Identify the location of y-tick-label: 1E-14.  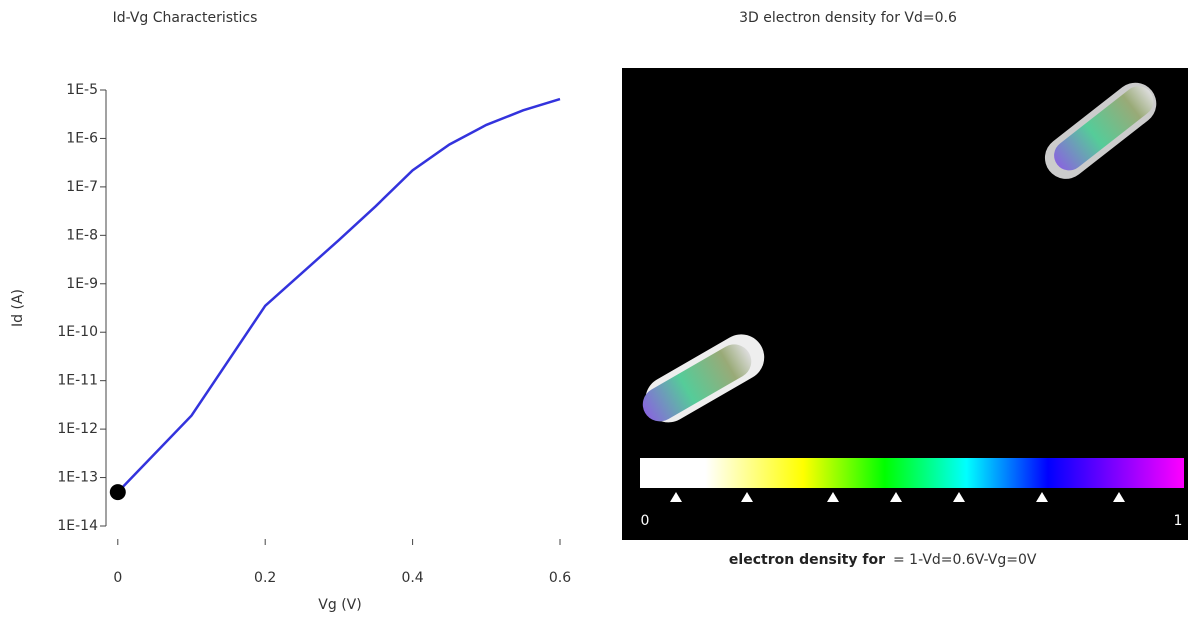
(77, 526).